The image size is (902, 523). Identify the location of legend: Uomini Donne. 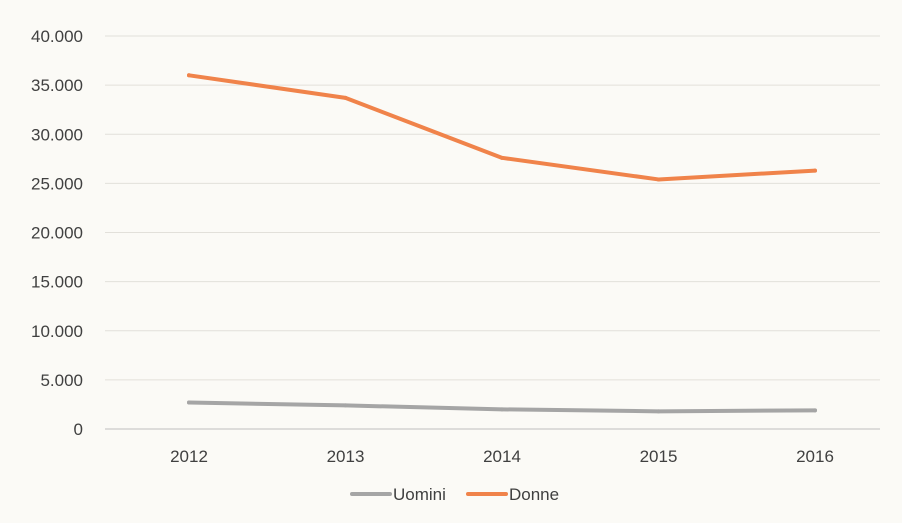
(454, 494).